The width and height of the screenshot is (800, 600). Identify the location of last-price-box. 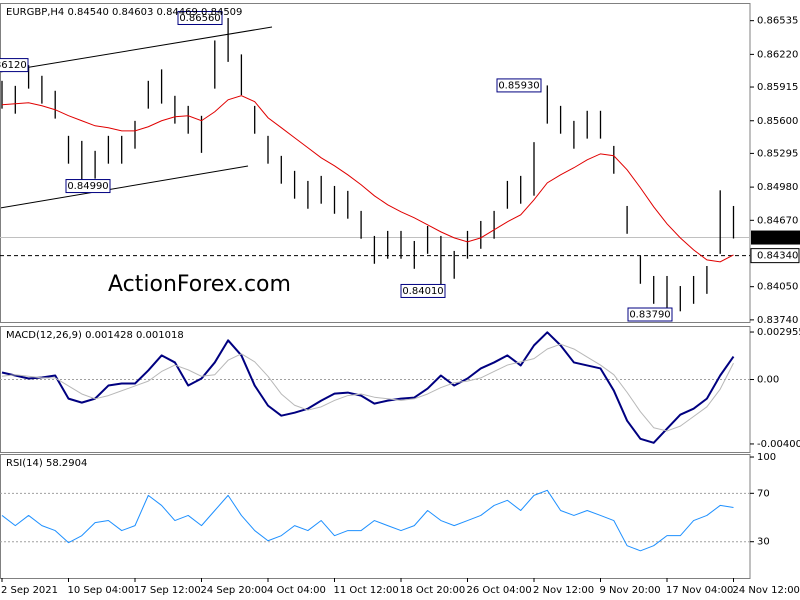
(775, 237).